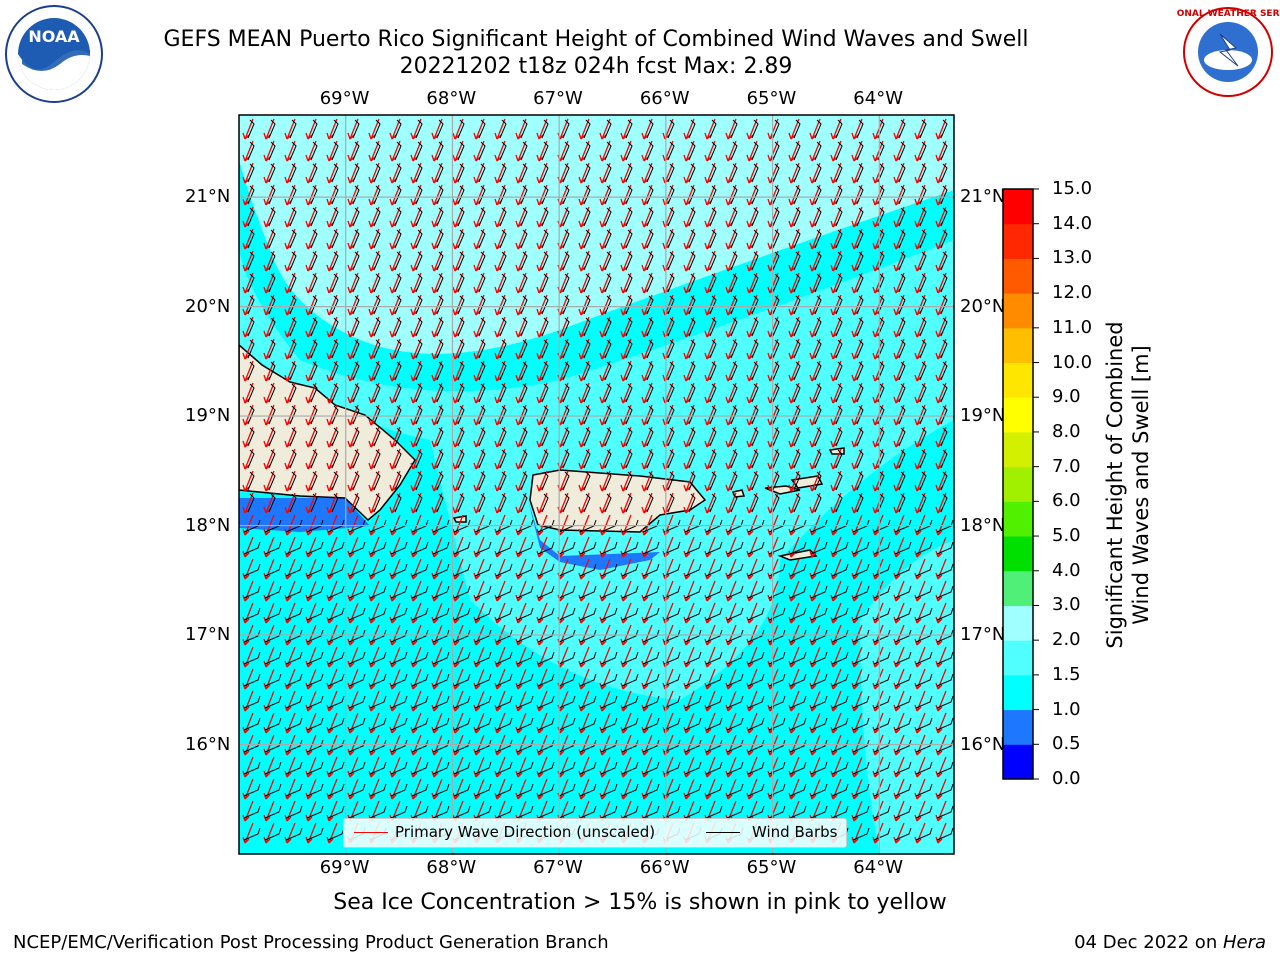 This screenshot has height=960, width=1280. What do you see at coordinates (1141, 485) in the screenshot?
I see `colorbar-title-line2: Wind Waves and Swell [m]` at bounding box center [1141, 485].